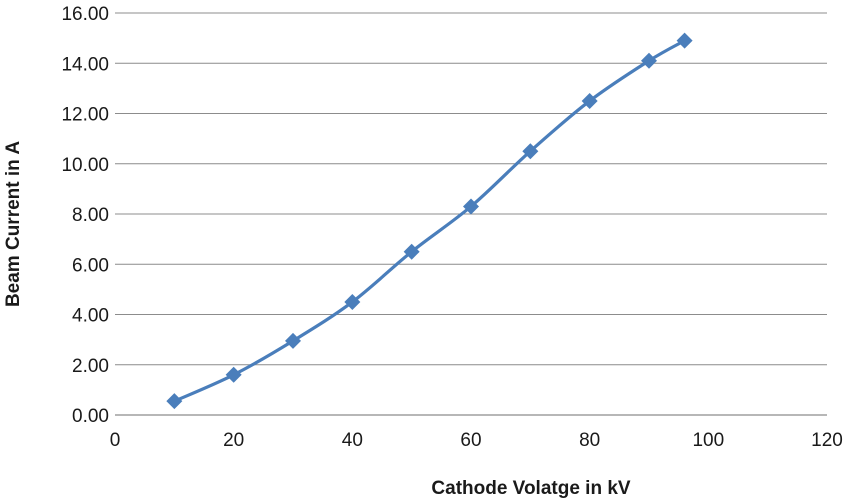 The height and width of the screenshot is (503, 850). Describe the element at coordinates (233, 440) in the screenshot. I see `x-tick-label: 20` at that location.